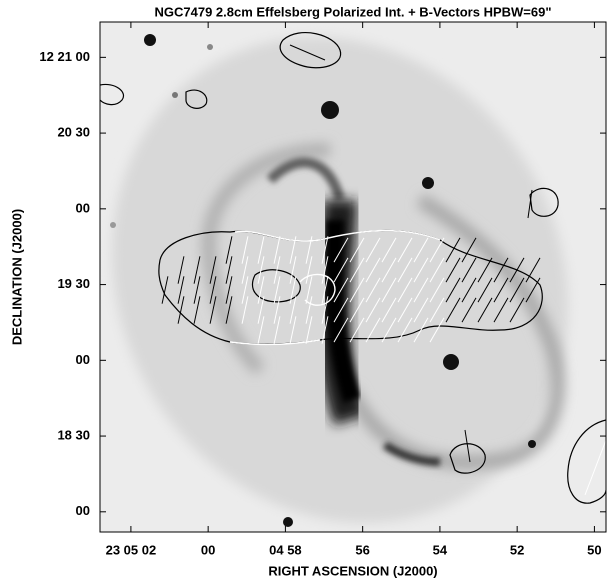  Describe the element at coordinates (362, 549) in the screenshot. I see `x-tick-label: 56` at that location.